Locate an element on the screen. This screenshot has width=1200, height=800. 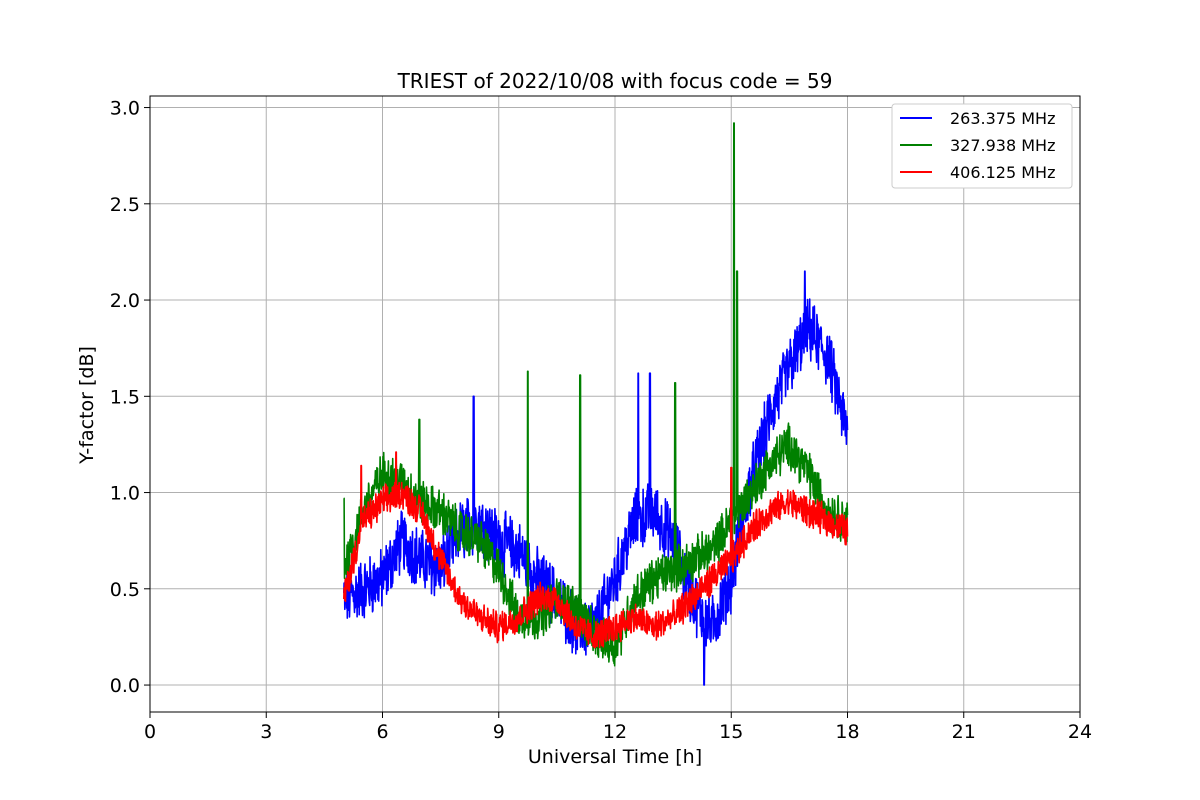
y-axis-label: Y-factor [dB] is located at coordinates (87, 405).